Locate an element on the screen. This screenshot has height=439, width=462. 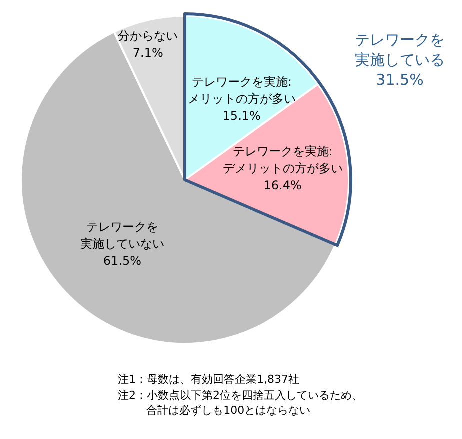
text: 注2：小数点以下第2位を四捨五入しているため、合計は必ずしも100とはならない is located at coordinates (240, 403).